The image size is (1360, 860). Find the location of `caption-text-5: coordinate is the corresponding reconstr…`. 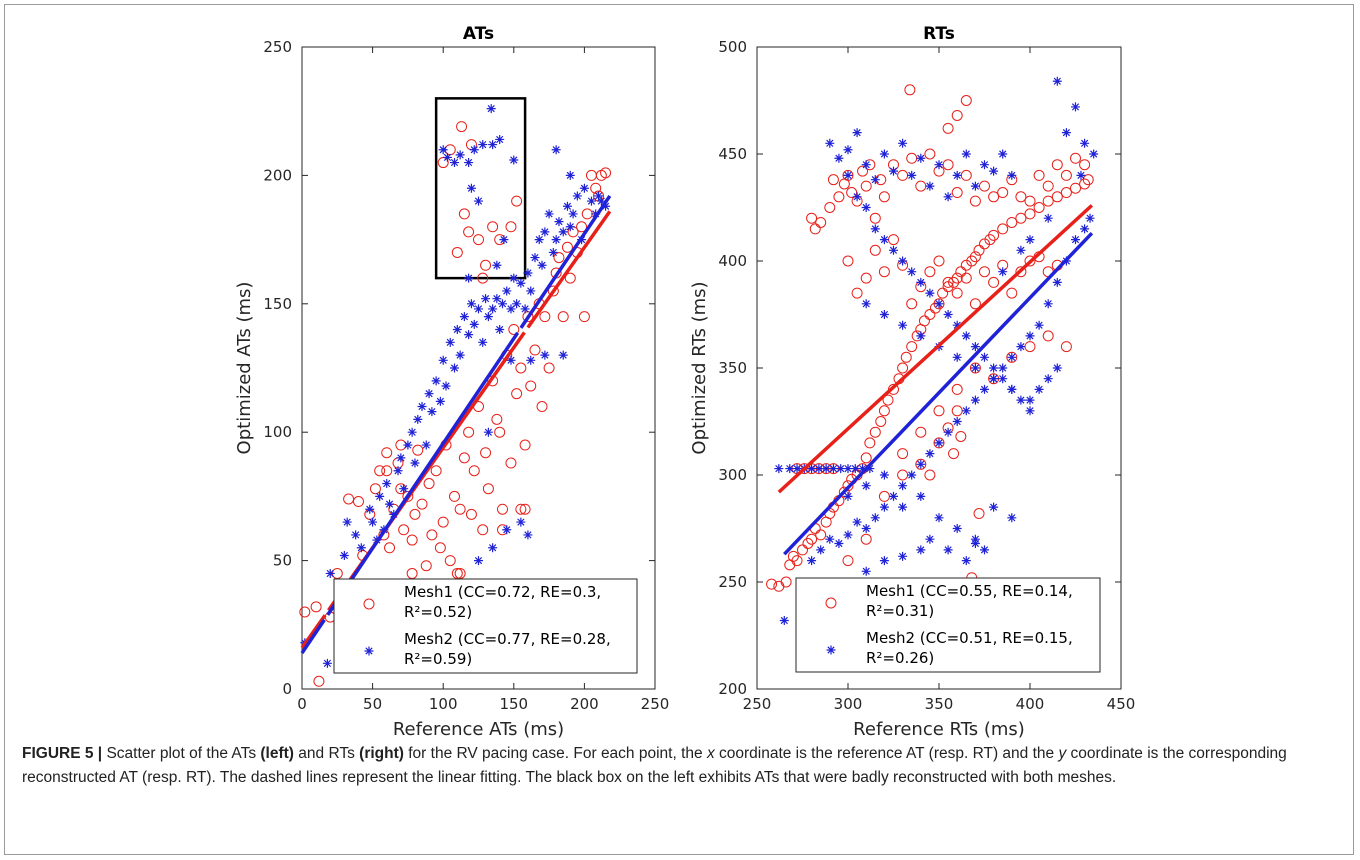

caption-text-5: coordinate is the corresponding reconstr… is located at coordinates (654, 765).